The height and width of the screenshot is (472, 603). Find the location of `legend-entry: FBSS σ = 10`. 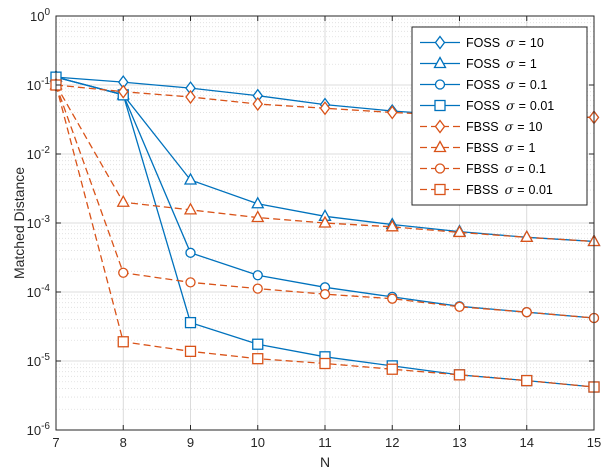

legend-entry: FBSS σ = 10 is located at coordinates (481, 126).